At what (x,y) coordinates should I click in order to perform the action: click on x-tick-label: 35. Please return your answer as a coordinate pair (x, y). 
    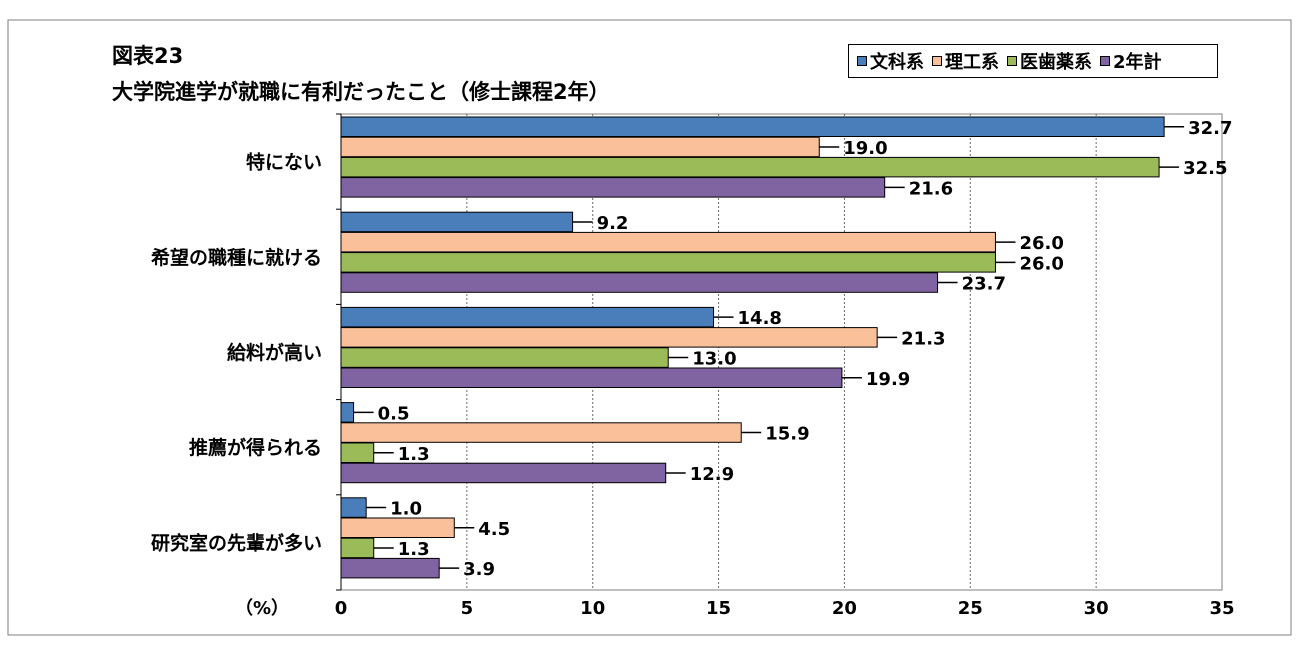
    Looking at the image, I should click on (1221, 608).